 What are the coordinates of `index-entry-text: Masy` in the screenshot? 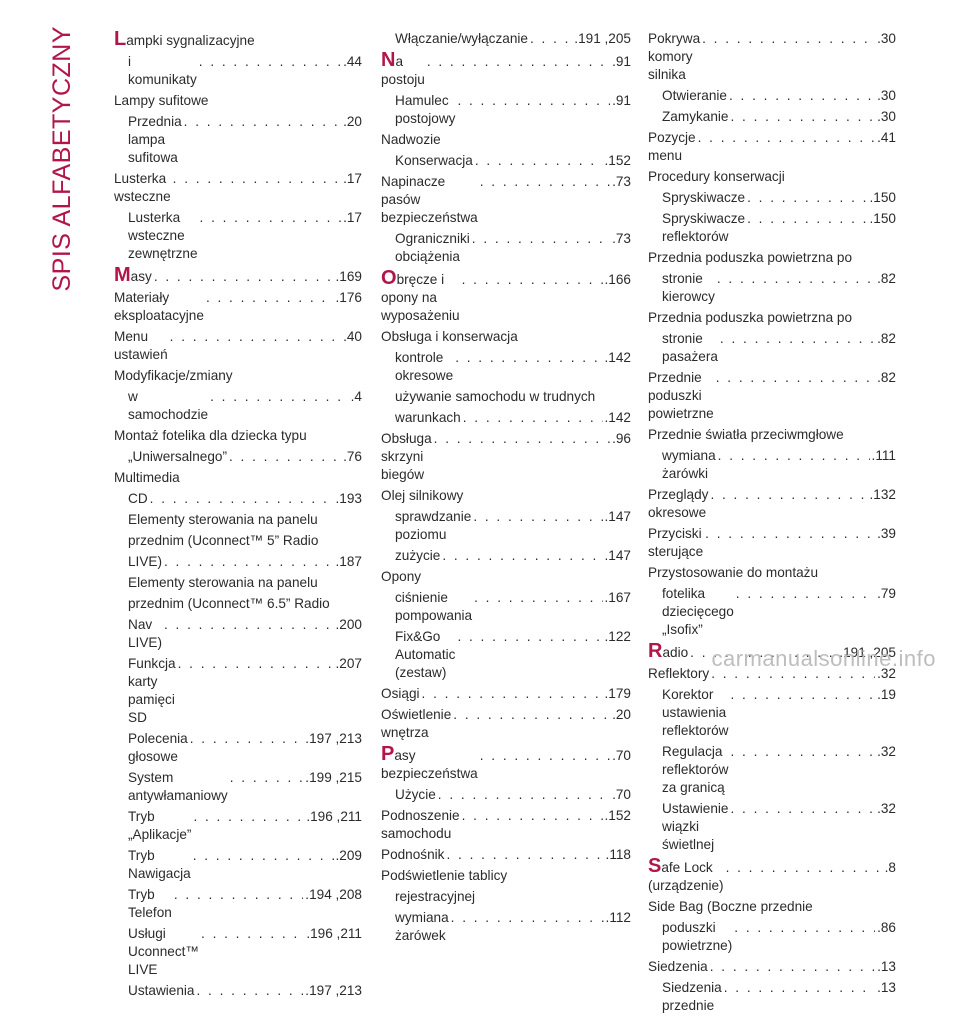 It's located at (133, 275).